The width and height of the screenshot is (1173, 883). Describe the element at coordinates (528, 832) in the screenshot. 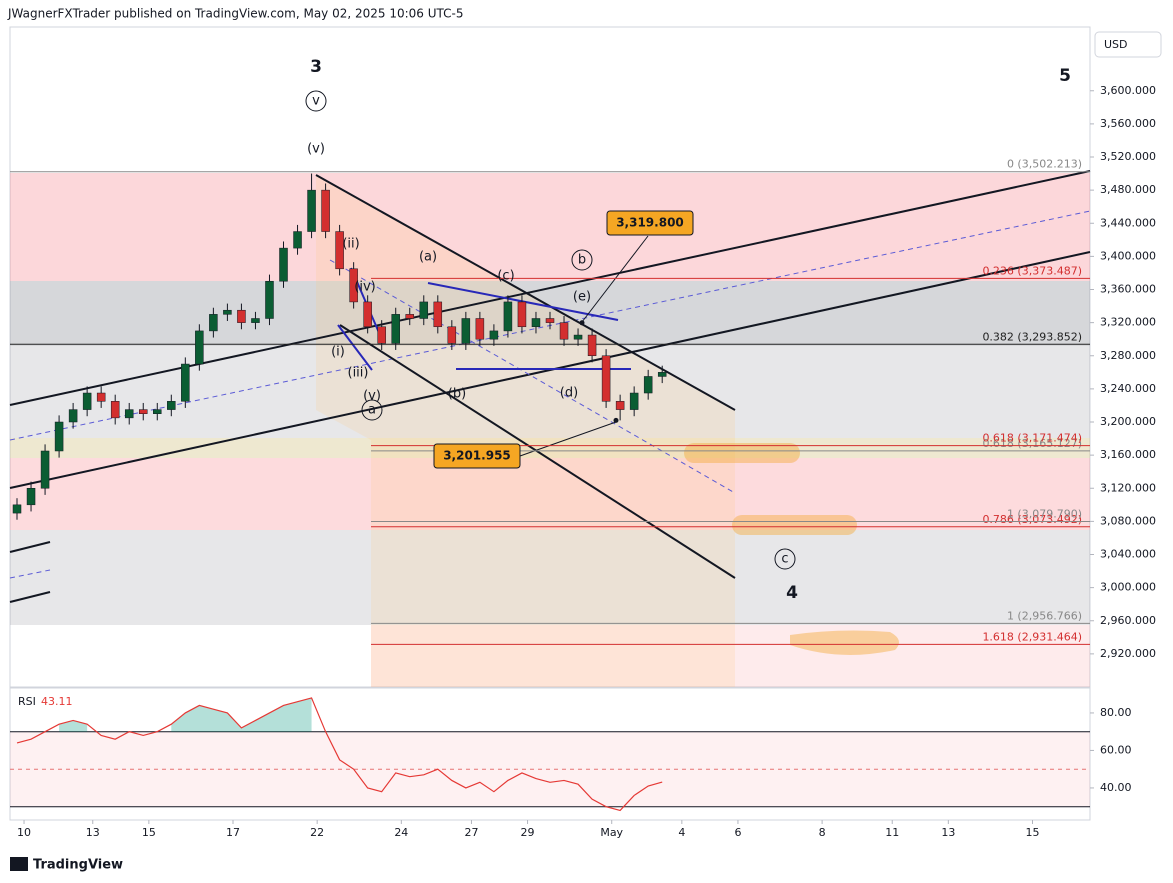

I see `x-tick-label: 29` at that location.